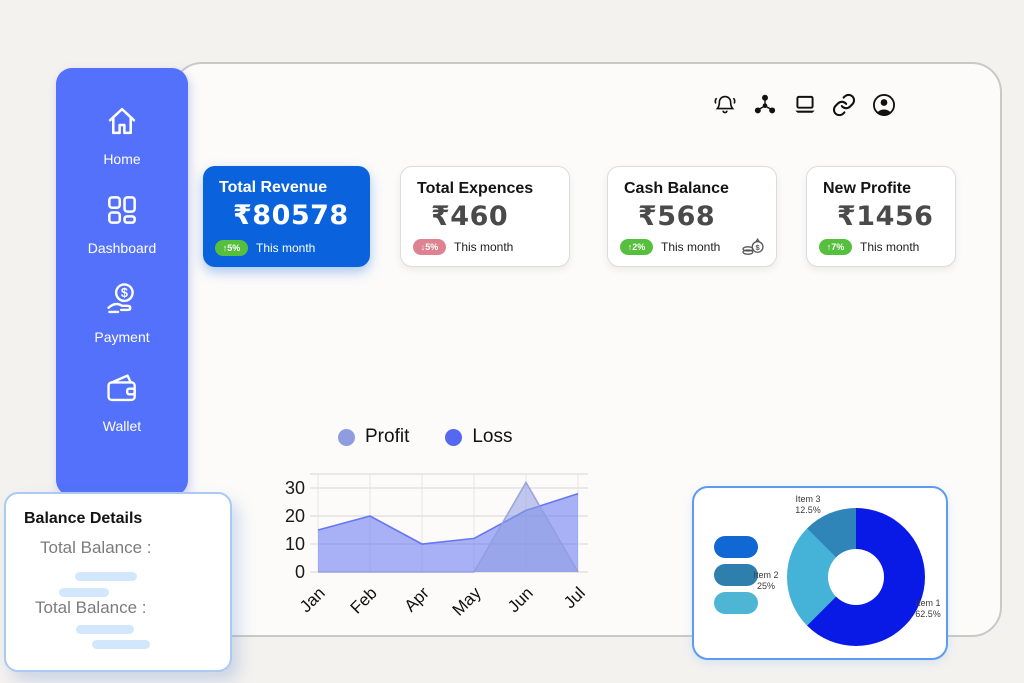  What do you see at coordinates (885, 216) in the screenshot?
I see `card-value: ₹1456` at bounding box center [885, 216].